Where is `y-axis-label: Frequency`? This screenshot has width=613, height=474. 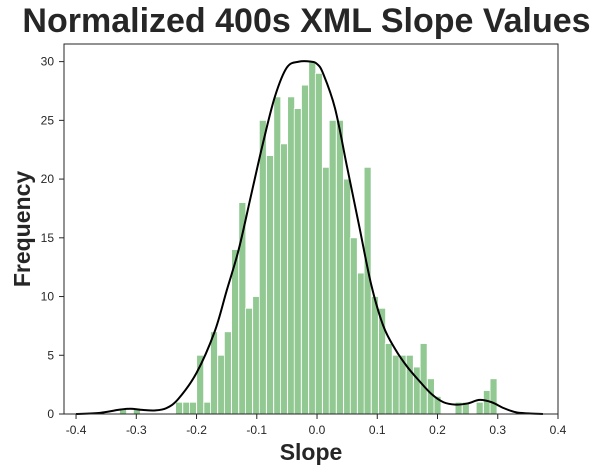
y-axis-label: Frequency is located at coordinates (22, 229).